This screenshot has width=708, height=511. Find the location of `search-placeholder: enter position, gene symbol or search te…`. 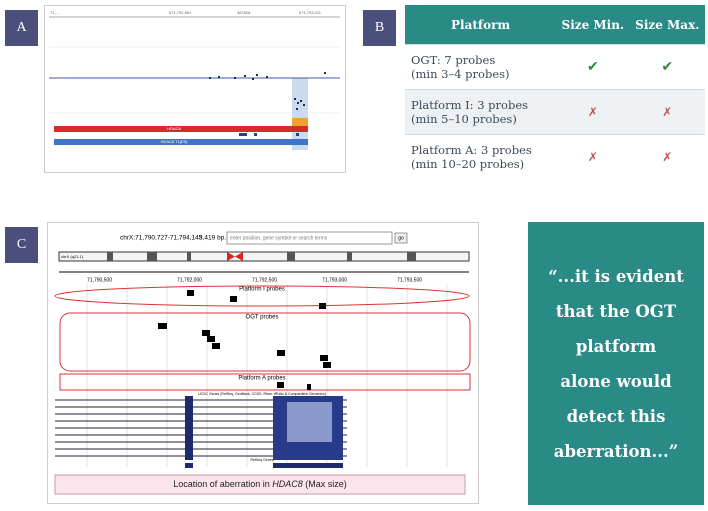

search-placeholder: enter position, gene symbol or search te… is located at coordinates (279, 238).